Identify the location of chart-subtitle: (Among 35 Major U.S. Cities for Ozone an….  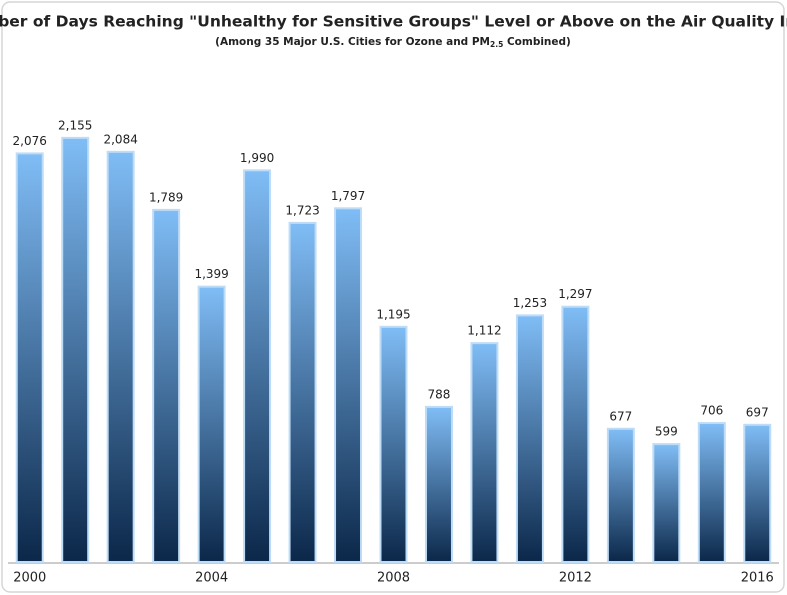
(393, 42).